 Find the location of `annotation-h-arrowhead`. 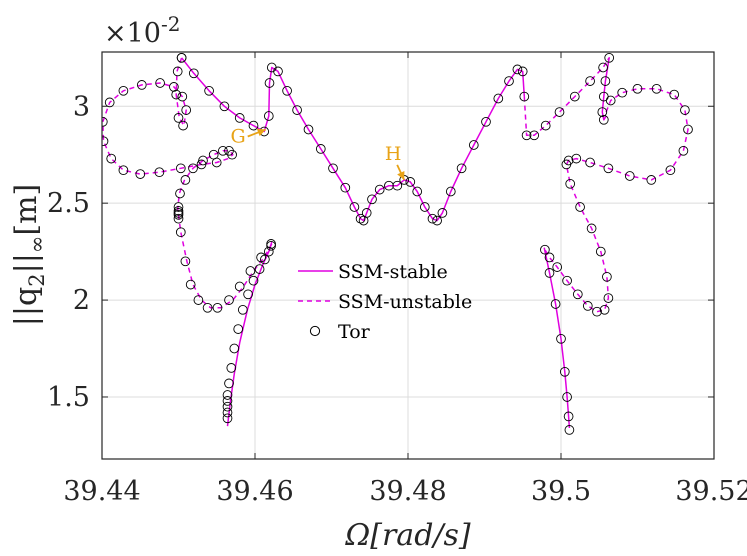

annotation-h-arrowhead is located at coordinates (401, 175).